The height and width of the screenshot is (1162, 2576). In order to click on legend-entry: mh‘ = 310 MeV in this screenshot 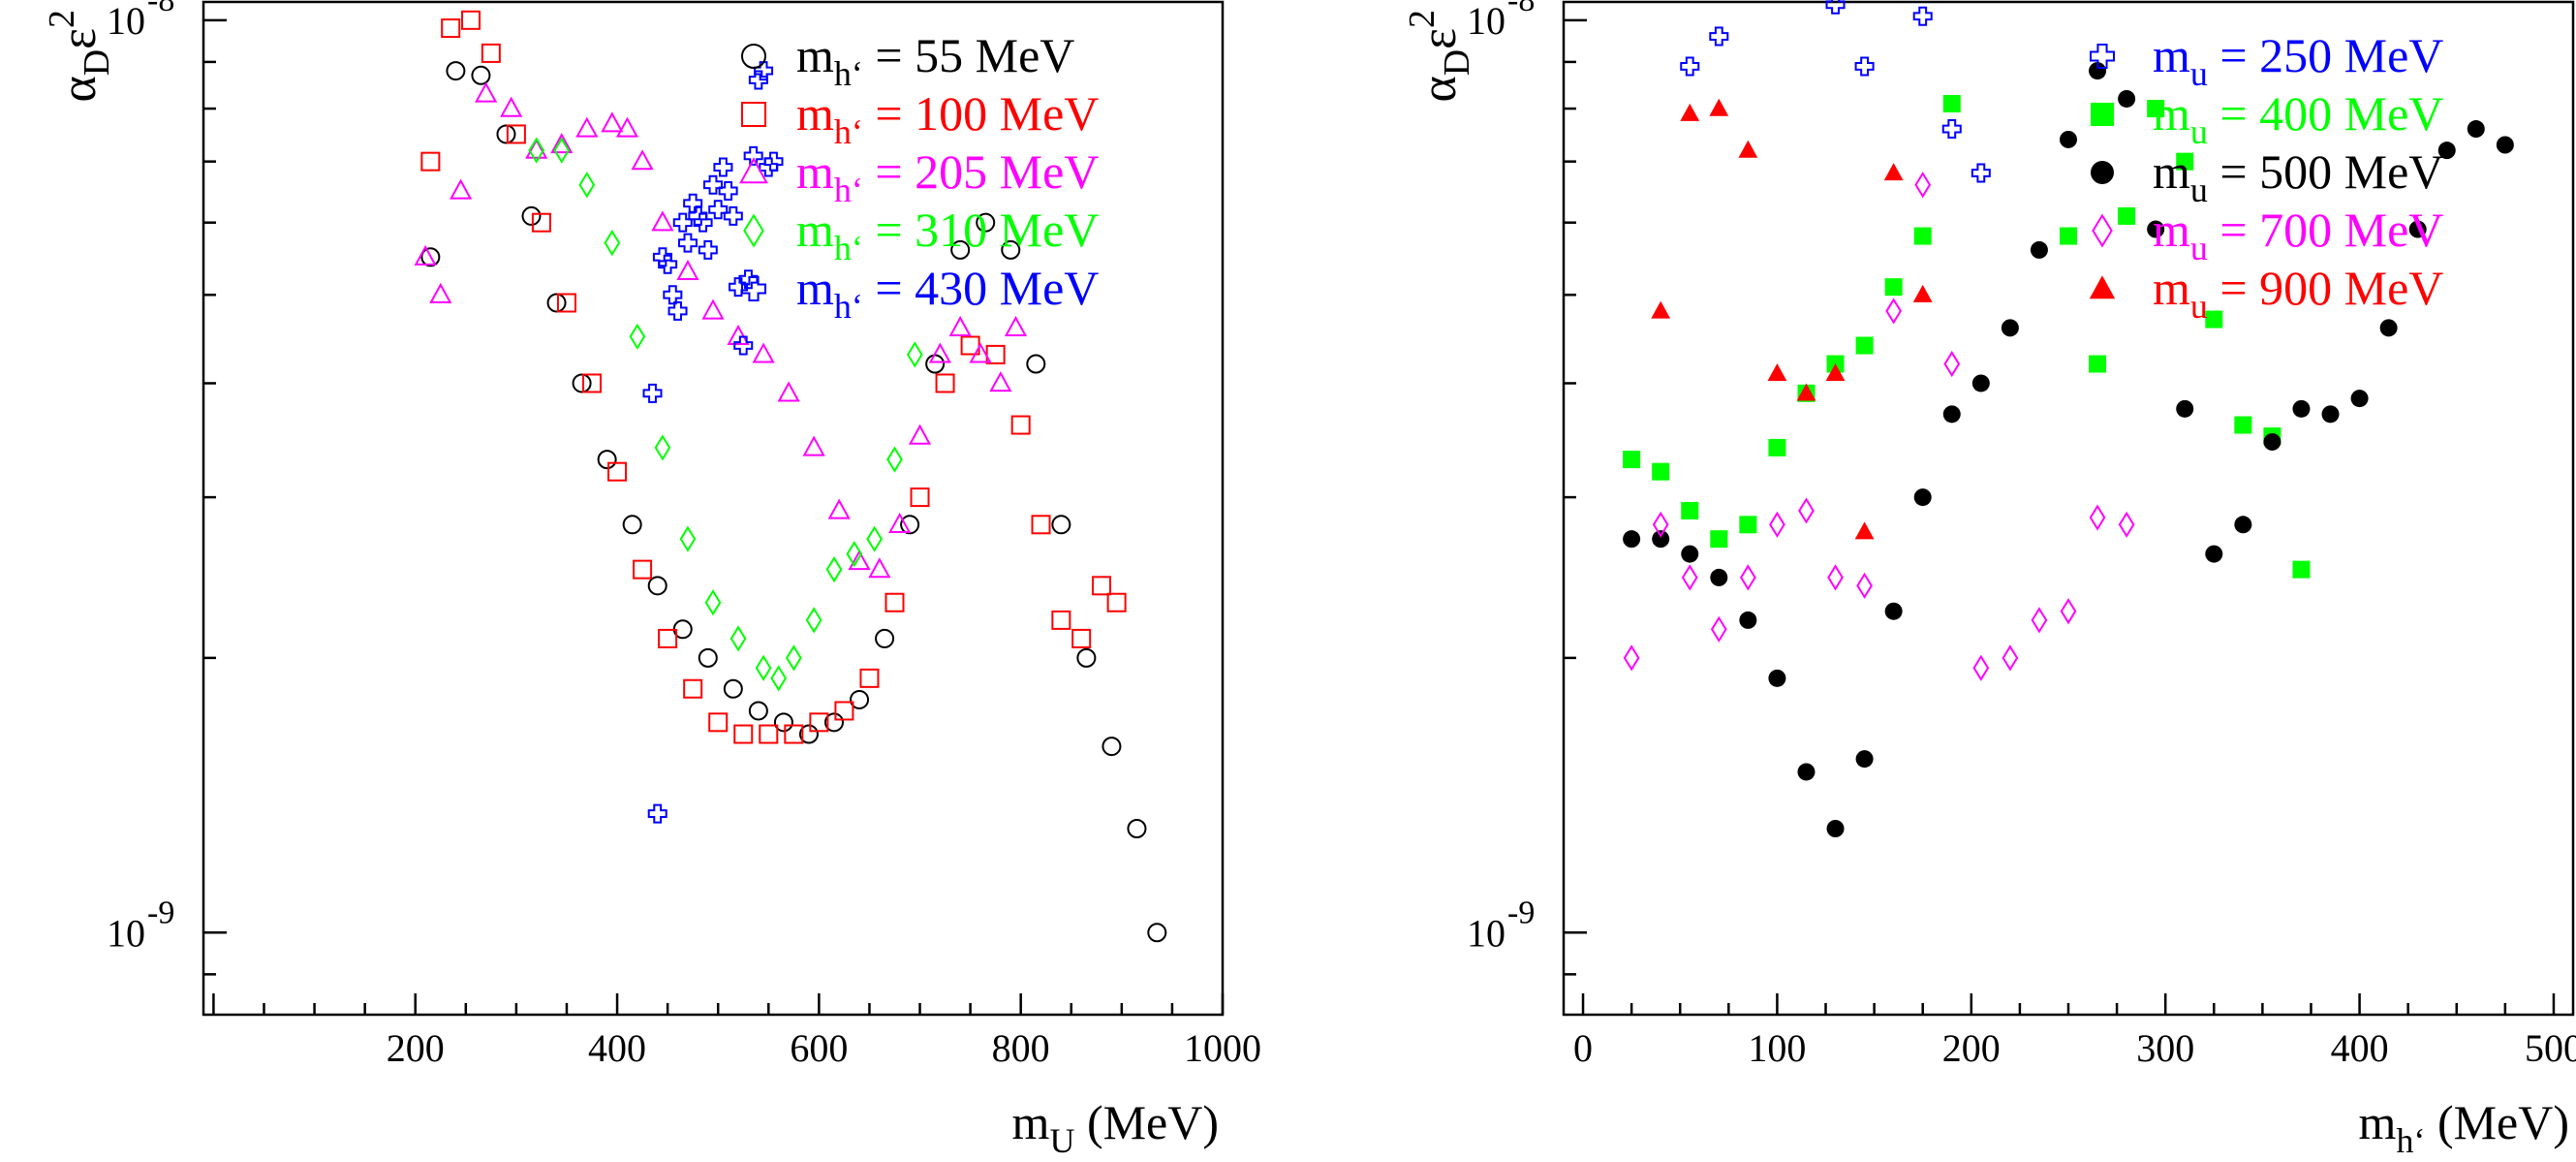, I will do `click(947, 235)`.